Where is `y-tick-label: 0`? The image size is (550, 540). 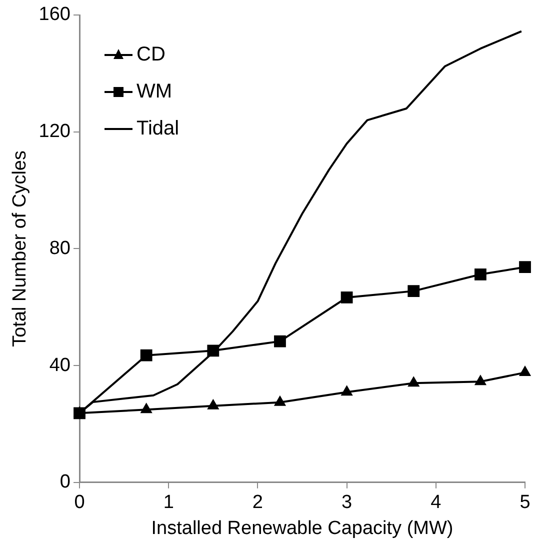 y-tick-label: 0 is located at coordinates (65, 482).